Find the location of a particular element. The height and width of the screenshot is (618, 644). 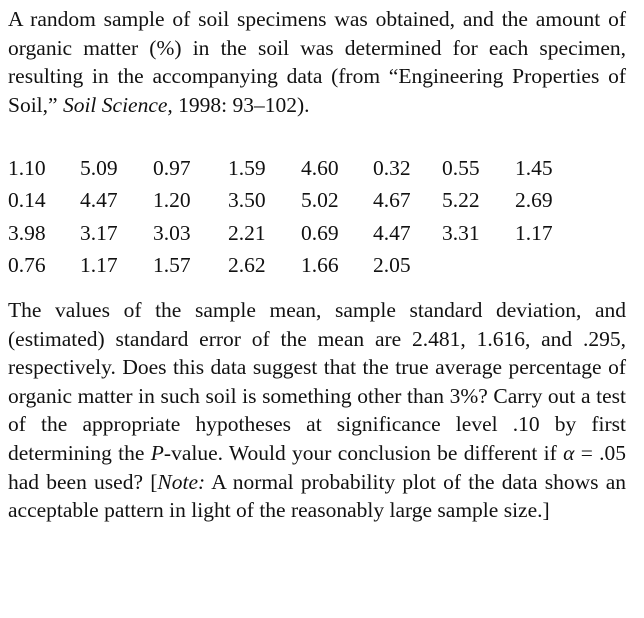

data-row: 3.98 3.17 3.03 2.21 0.69 4.47 3.31 1.17 is located at coordinates (291, 233).